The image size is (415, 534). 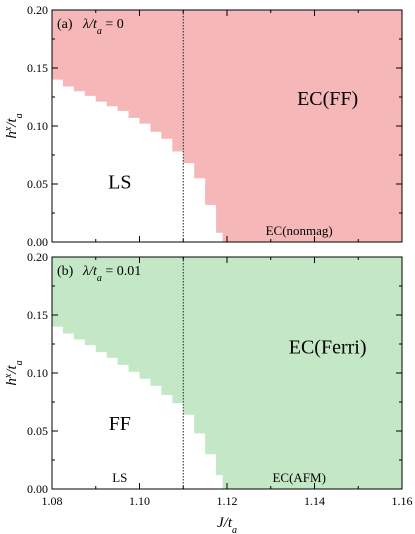 What do you see at coordinates (14, 125) in the screenshot?
I see `y-axis-label-a: hx/ta` at bounding box center [14, 125].